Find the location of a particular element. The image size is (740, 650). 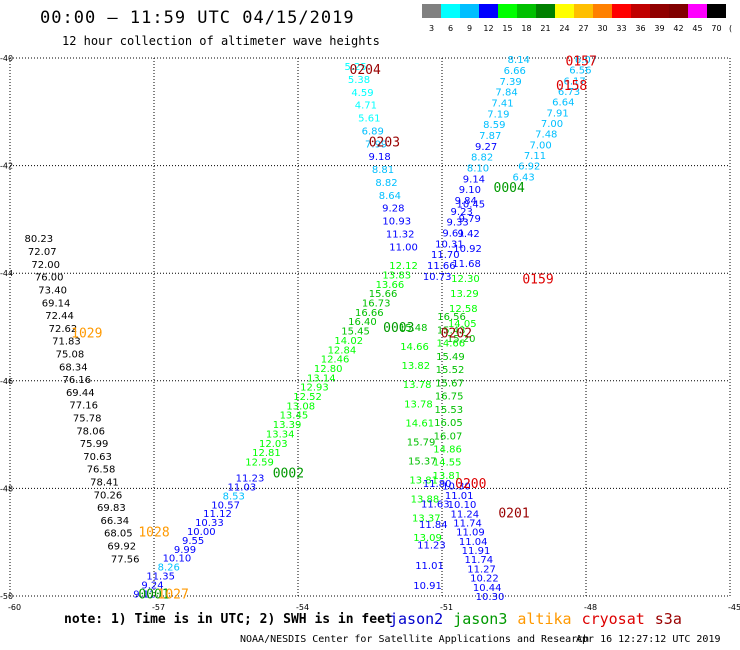

wave-height-value: 13.14 is located at coordinates (321, 378).